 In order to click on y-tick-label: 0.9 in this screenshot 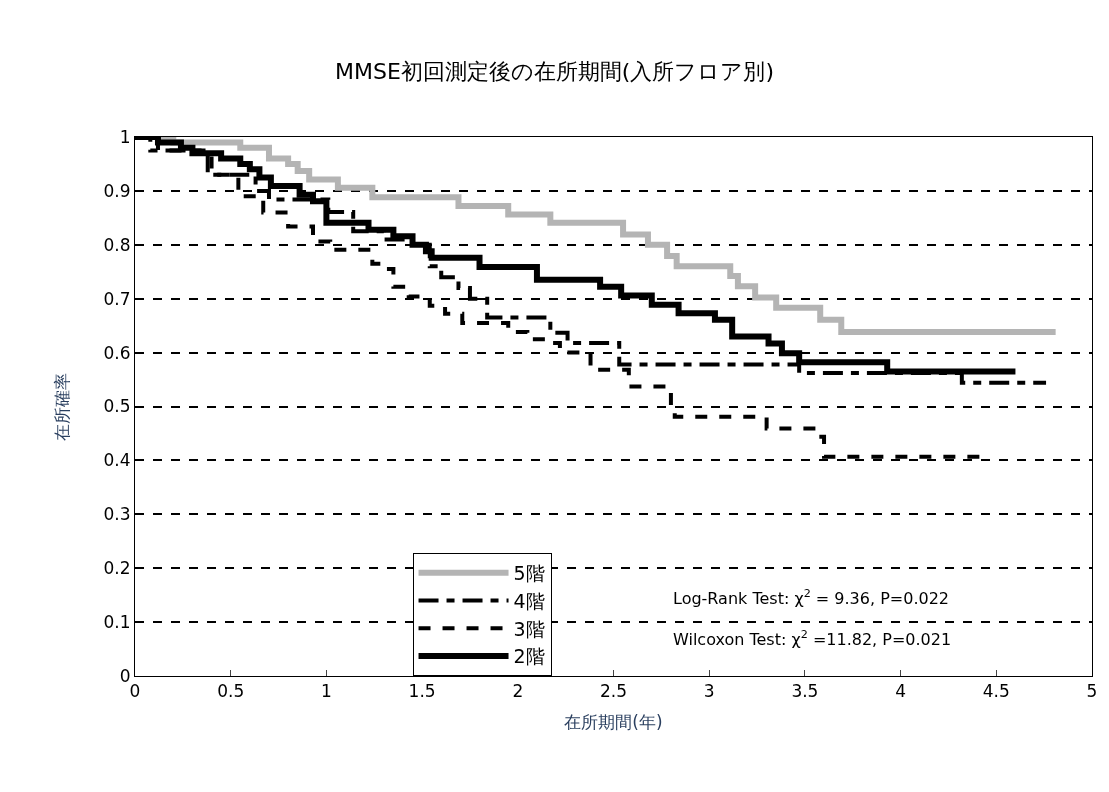, I will do `click(117, 190)`.